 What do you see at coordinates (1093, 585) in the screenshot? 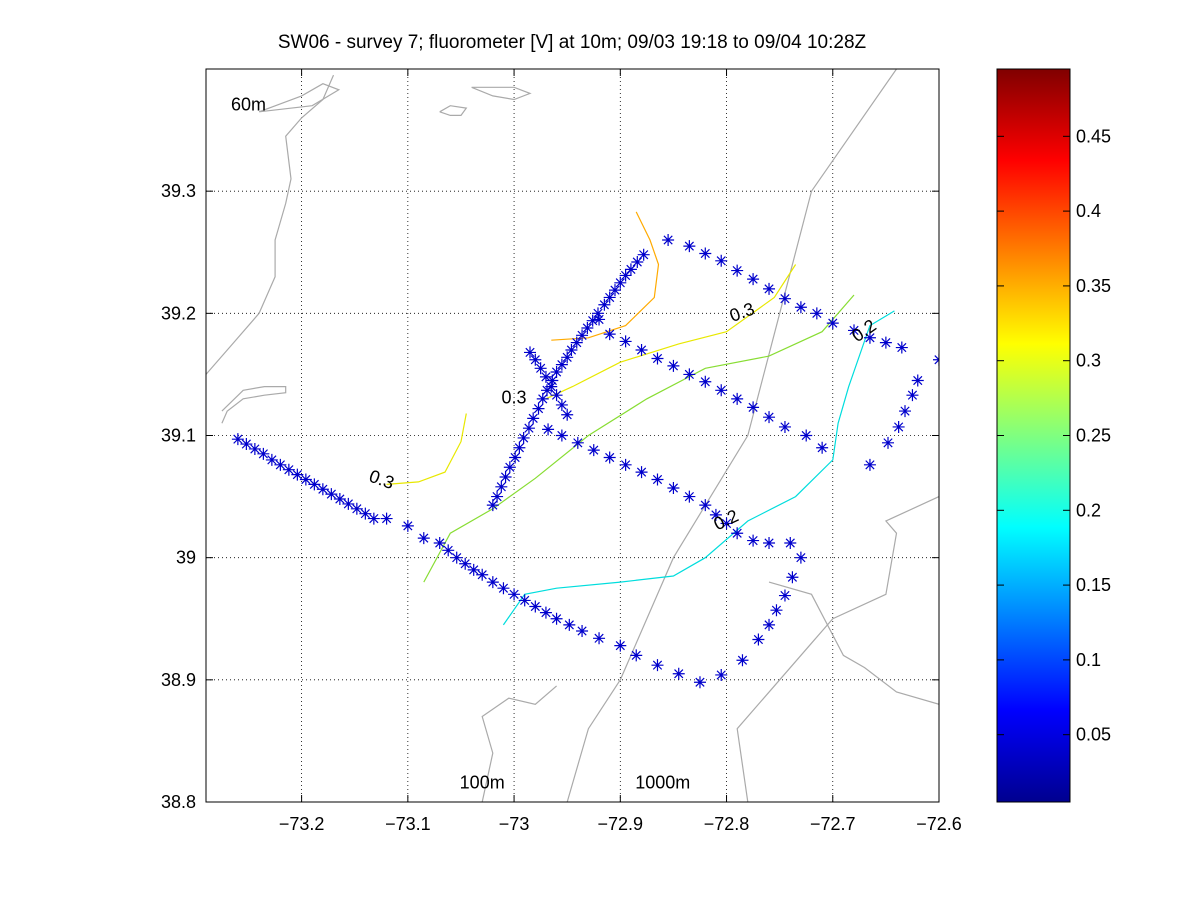
I see `colorbar-tick-label: 0.15` at bounding box center [1093, 585].